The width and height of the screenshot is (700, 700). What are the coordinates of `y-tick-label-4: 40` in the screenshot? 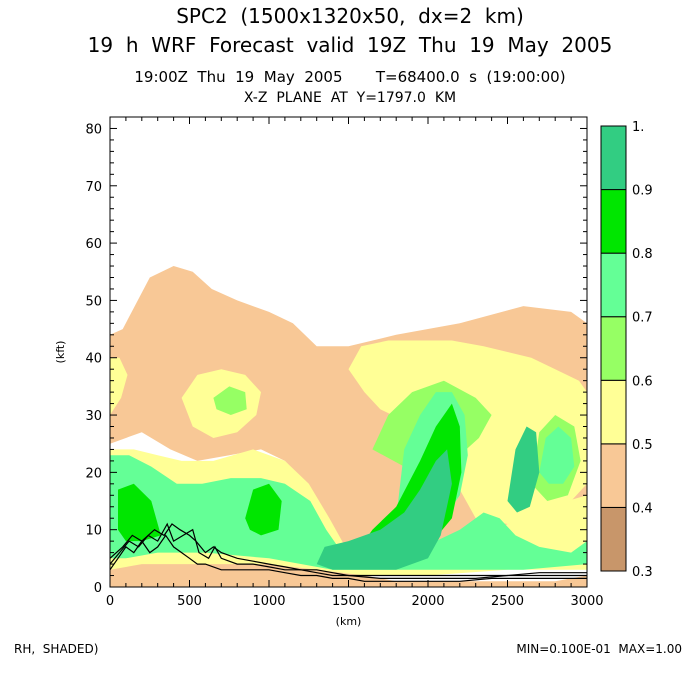 It's located at (93, 359).